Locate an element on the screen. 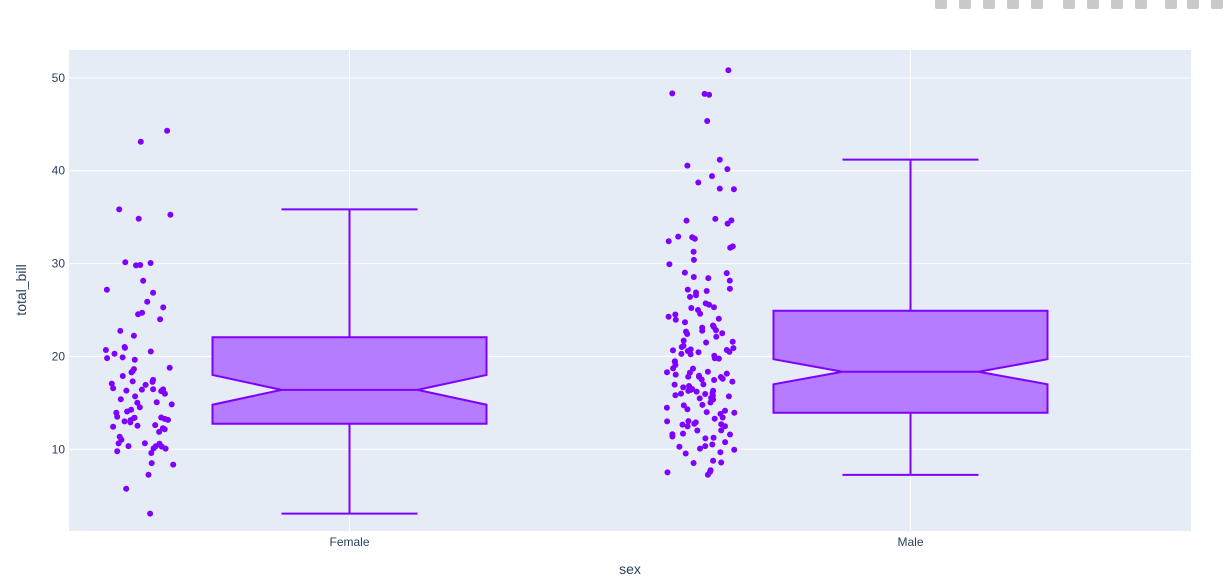  home-icon is located at coordinates (1141, 5).